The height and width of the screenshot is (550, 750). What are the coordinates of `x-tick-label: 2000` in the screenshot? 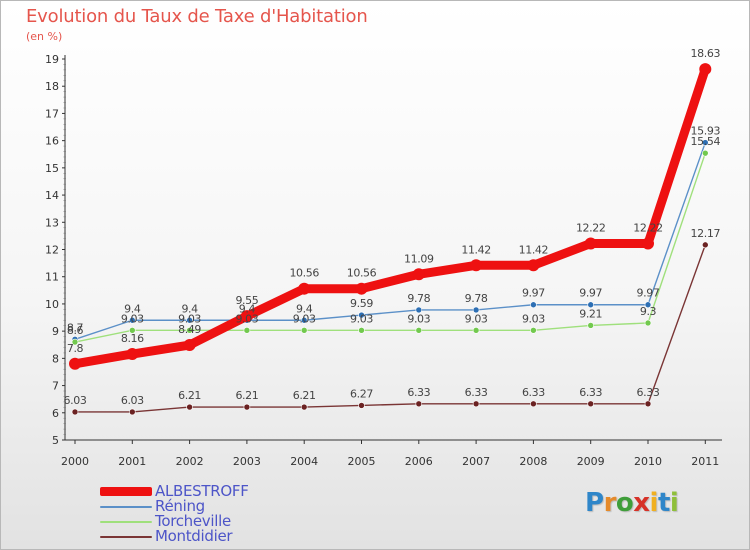 It's located at (75, 461).